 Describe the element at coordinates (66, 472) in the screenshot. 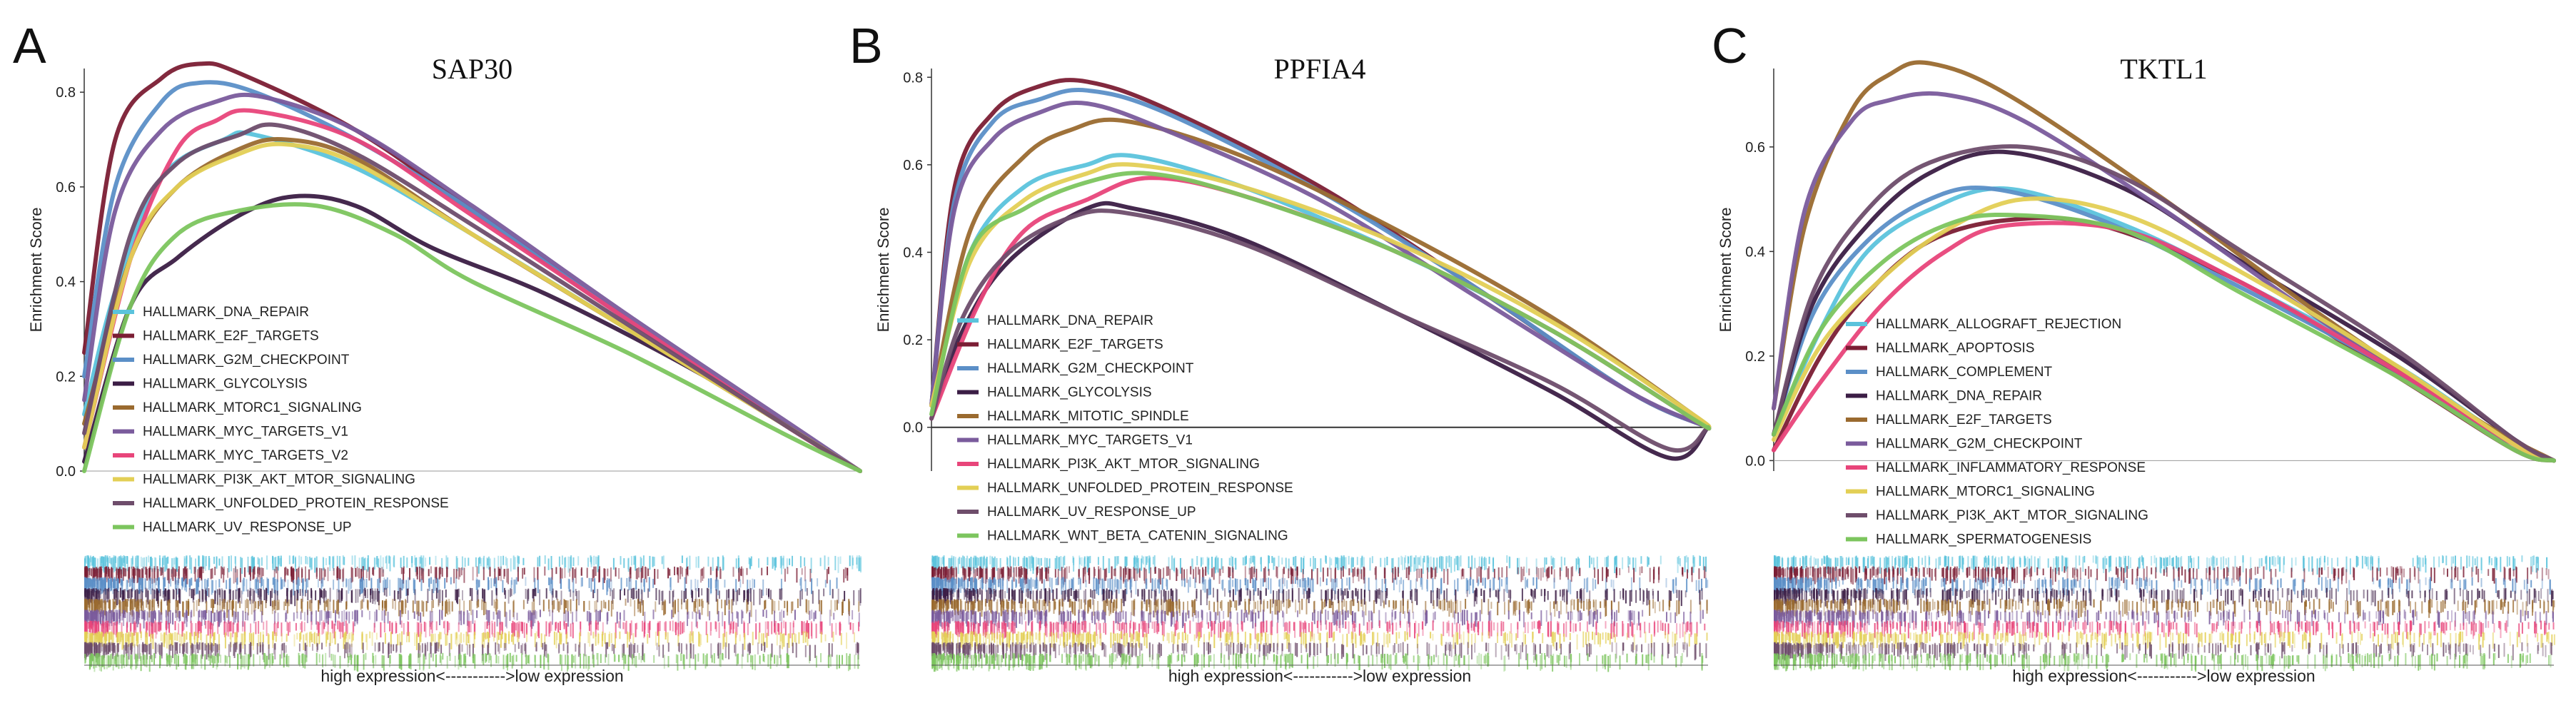

I see `y-tick-label: 0.0` at that location.